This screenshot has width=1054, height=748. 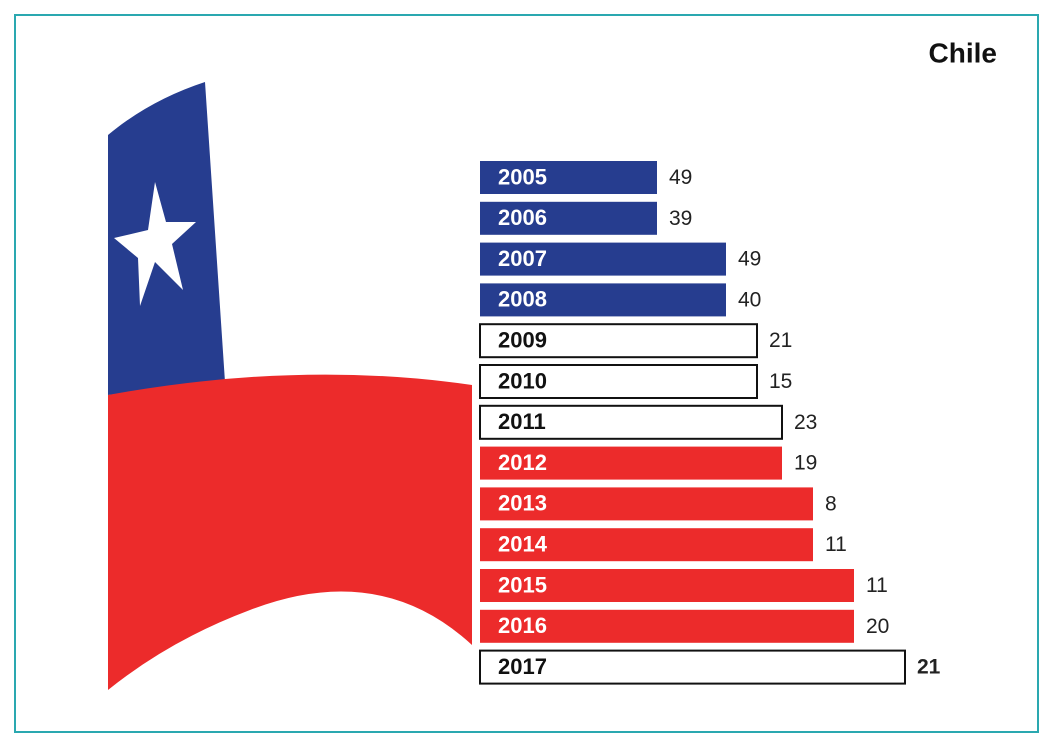 I want to click on value-label: 40, so click(x=749, y=299).